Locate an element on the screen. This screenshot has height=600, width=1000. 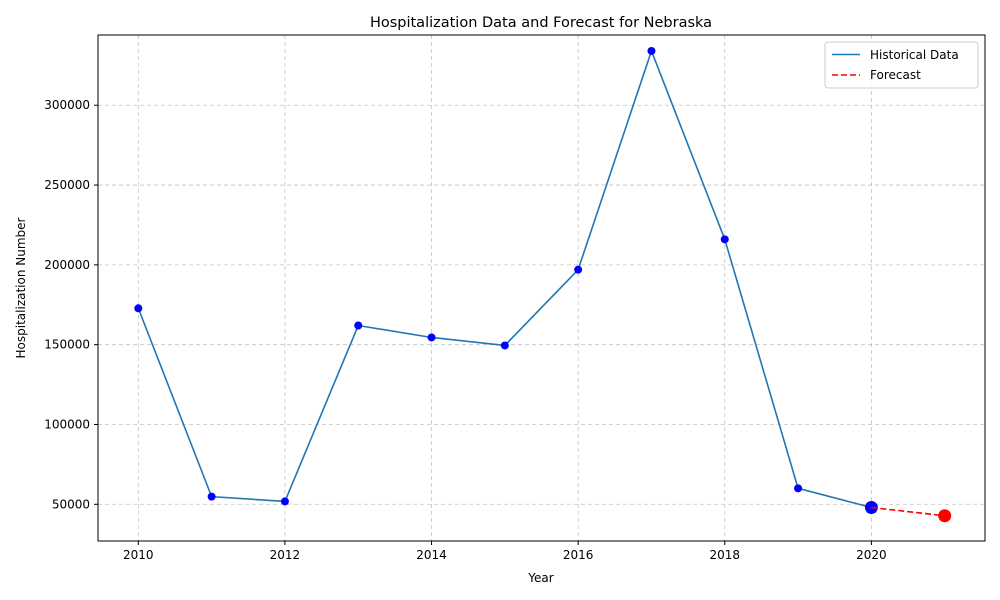
legend: Historical Data Forecast is located at coordinates (901, 65).